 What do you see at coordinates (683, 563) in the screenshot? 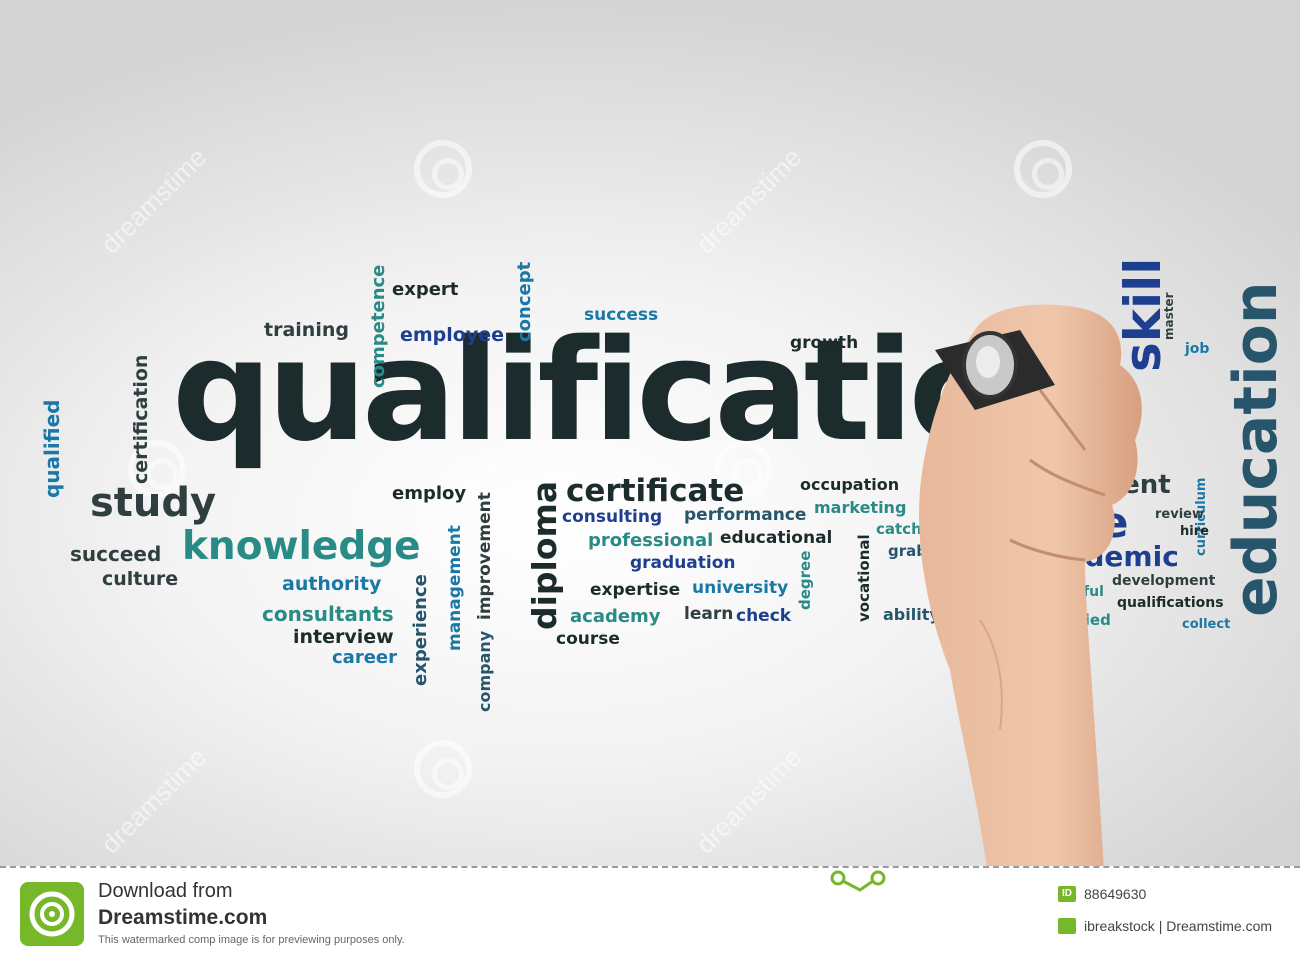
I see `word-graduation: graduation` at bounding box center [683, 563].